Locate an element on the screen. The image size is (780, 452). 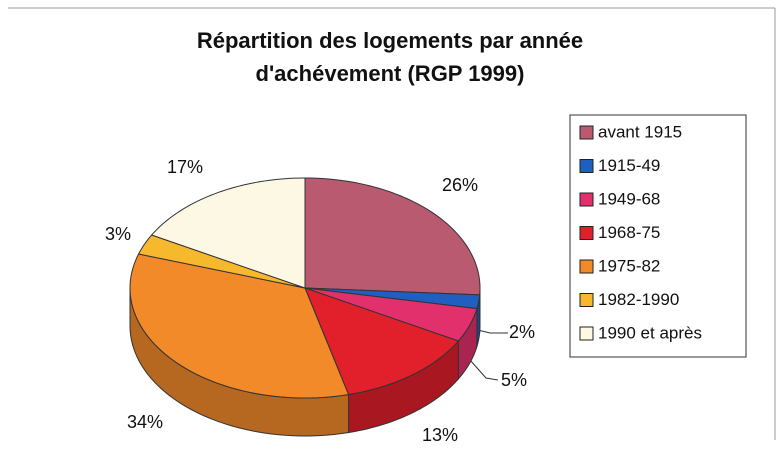
data-label: 2% is located at coordinates (522, 332).